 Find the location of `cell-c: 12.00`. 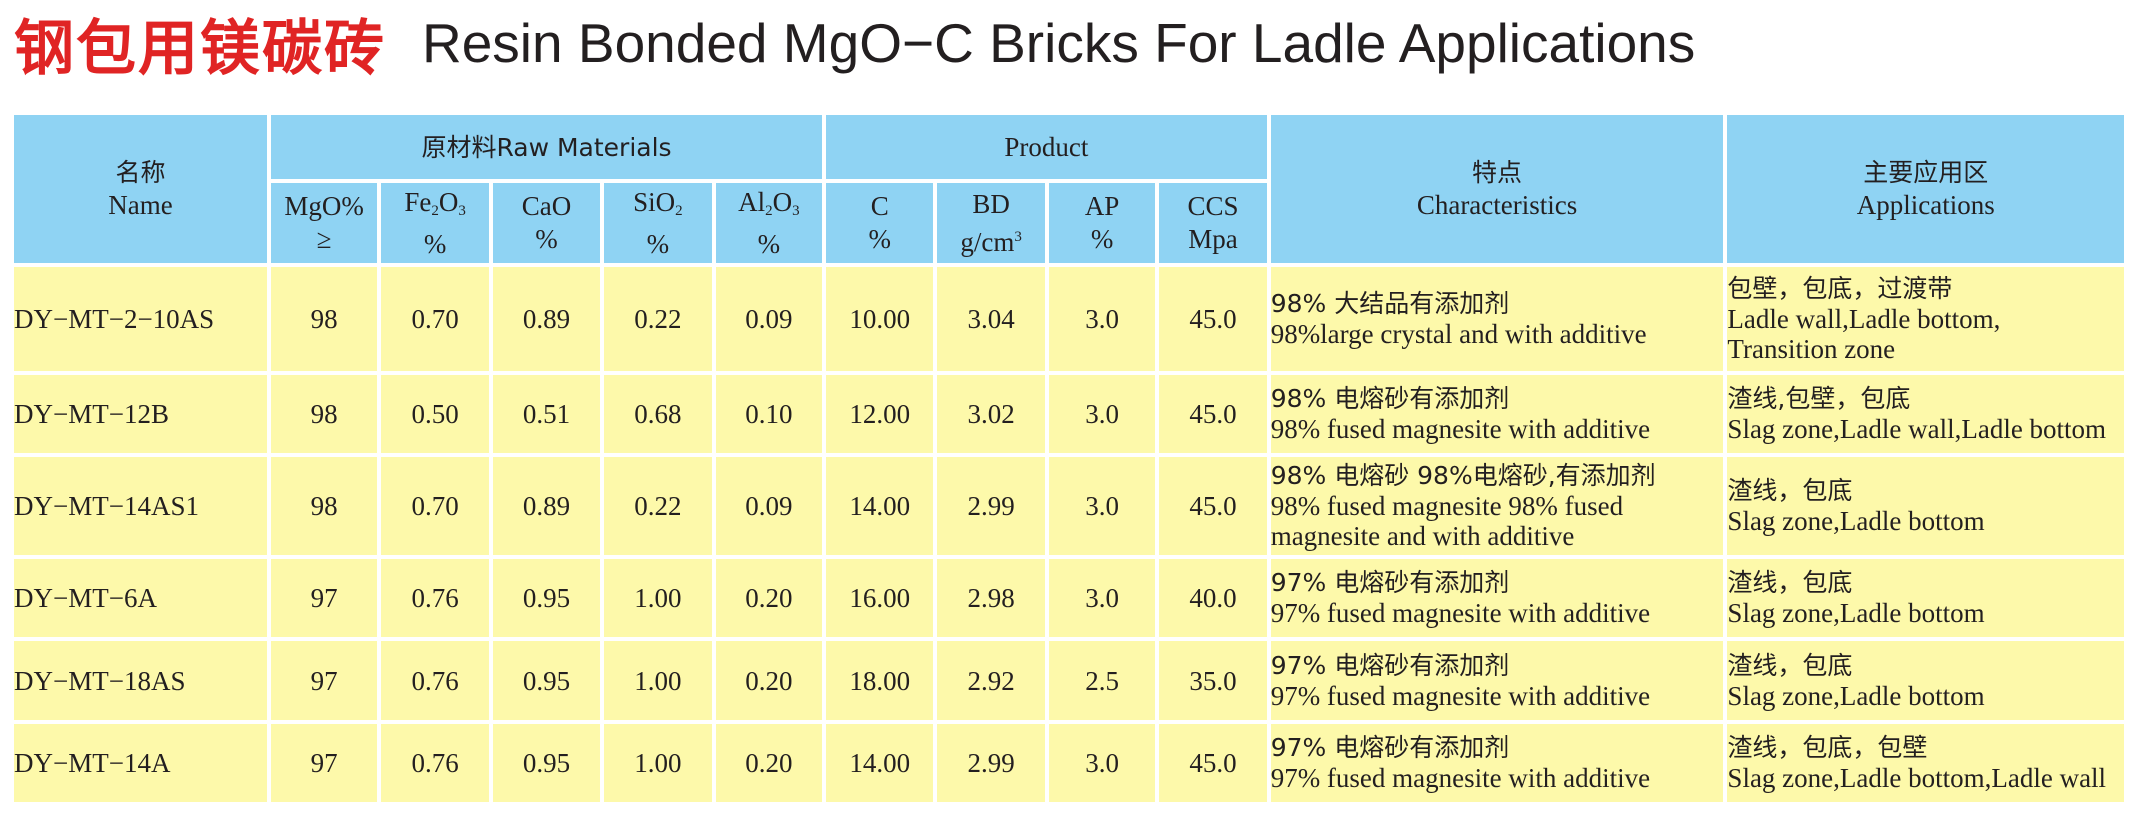

cell-c: 12.00 is located at coordinates (880, 414).